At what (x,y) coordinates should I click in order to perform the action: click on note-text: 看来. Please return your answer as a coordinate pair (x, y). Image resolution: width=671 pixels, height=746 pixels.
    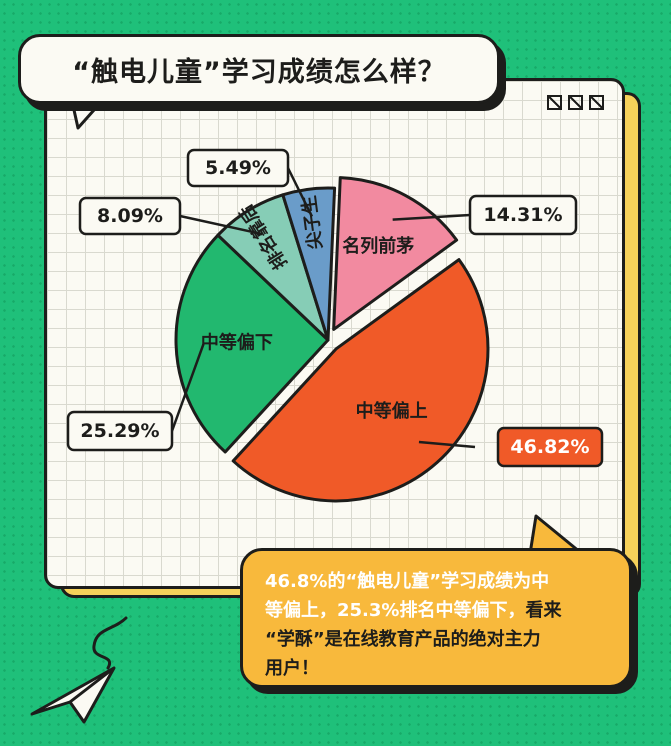
    Looking at the image, I should click on (543, 610).